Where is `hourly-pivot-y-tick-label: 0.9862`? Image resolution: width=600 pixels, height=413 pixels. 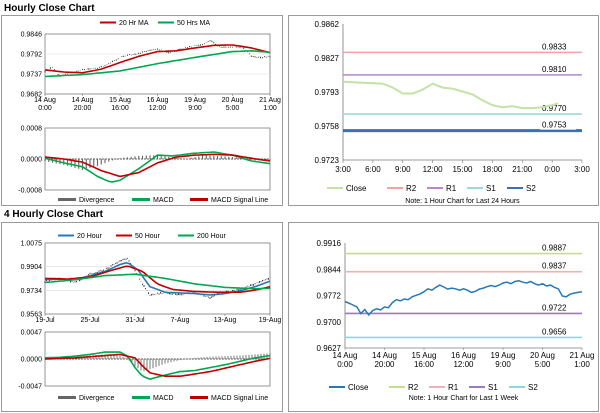
hourly-pivot-y-tick-label: 0.9862 is located at coordinates (327, 24).